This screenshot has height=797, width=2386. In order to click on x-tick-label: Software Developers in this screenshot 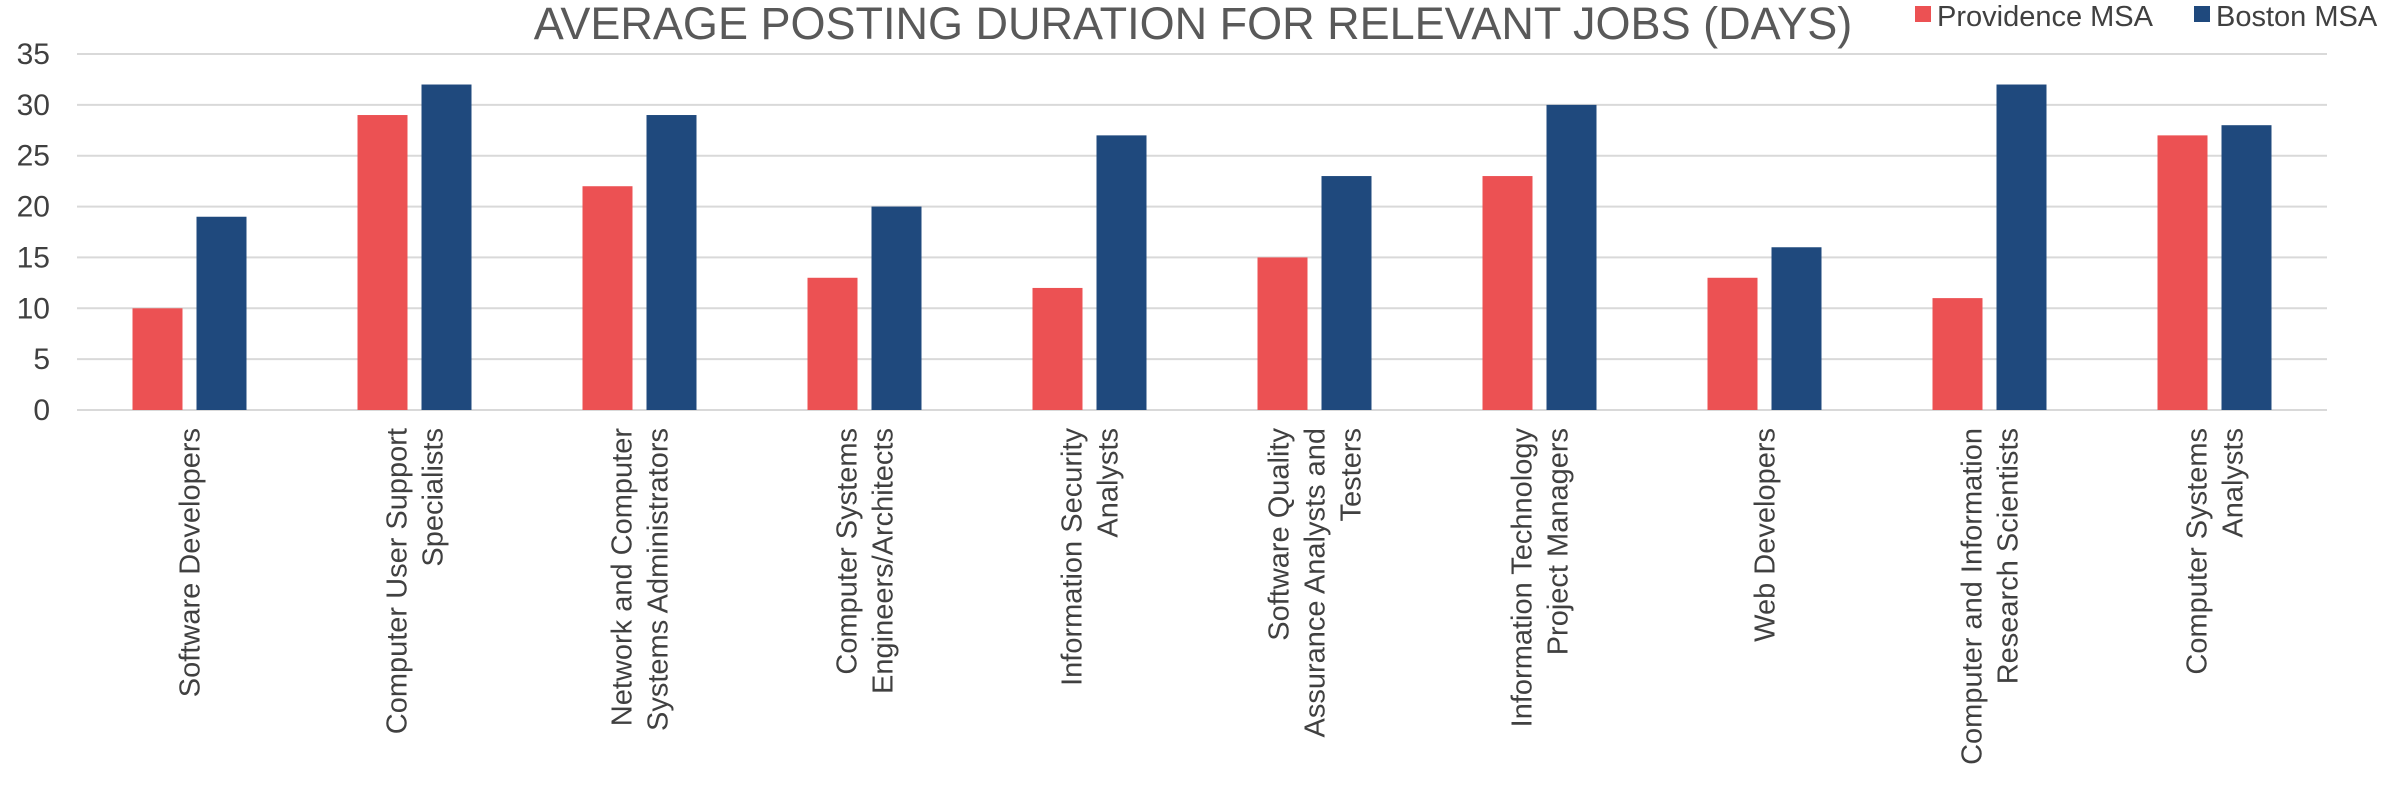, I will do `click(191, 562)`.